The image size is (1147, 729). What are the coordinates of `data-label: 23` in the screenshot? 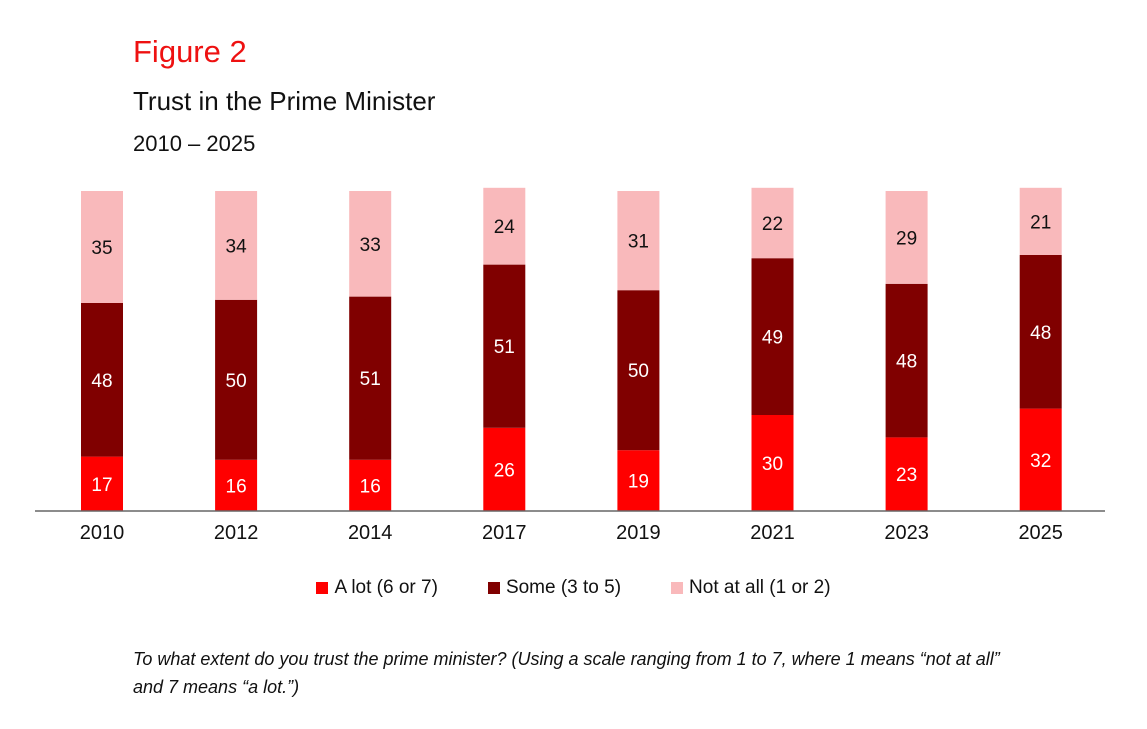 It's located at (906, 475).